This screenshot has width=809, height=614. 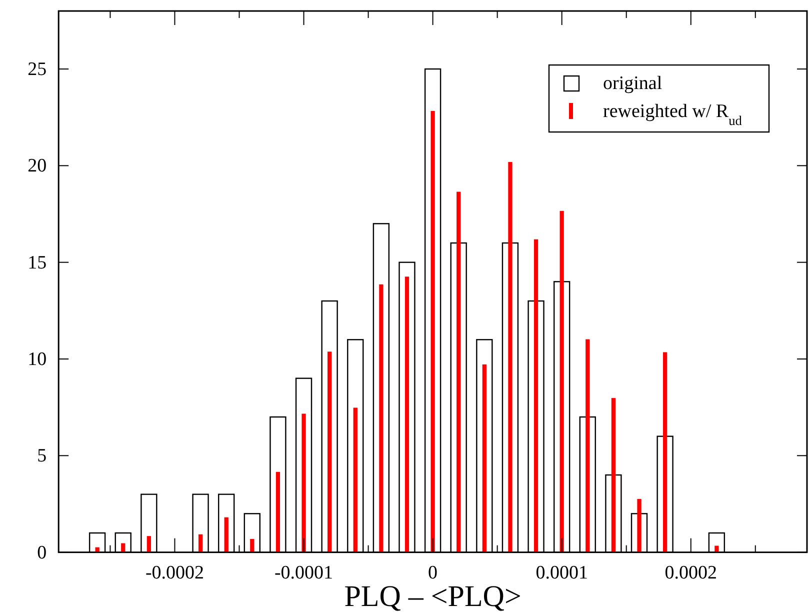 What do you see at coordinates (37, 263) in the screenshot?
I see `y-tick-label: 15` at bounding box center [37, 263].